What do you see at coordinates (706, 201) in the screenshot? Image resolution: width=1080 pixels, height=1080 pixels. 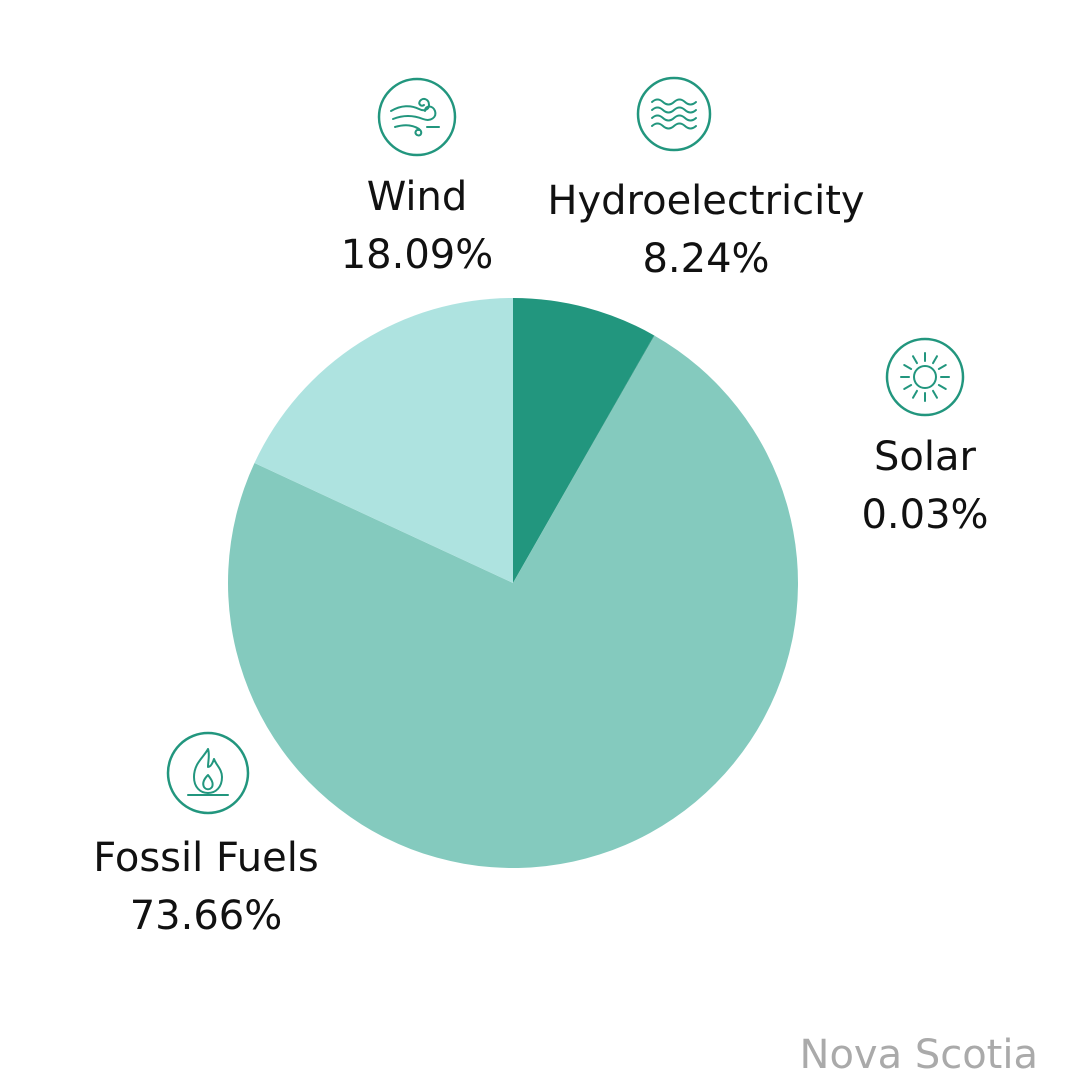 I see `hydroelectricity-name: Hydroelectricity` at bounding box center [706, 201].